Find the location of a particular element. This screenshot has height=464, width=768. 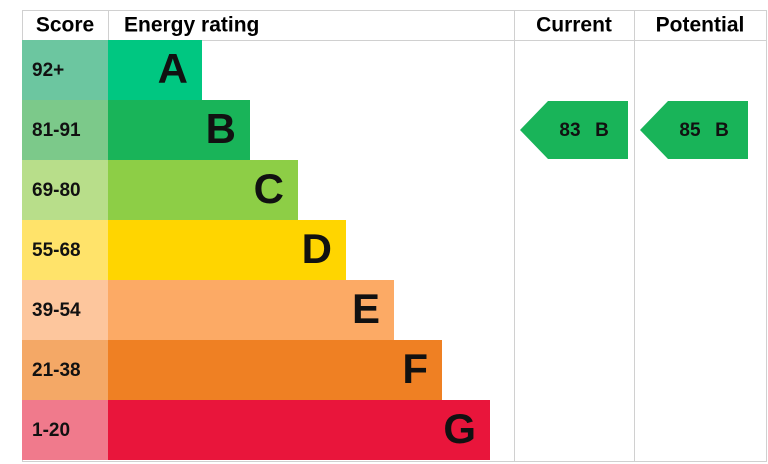

score-label: 92+ is located at coordinates (48, 70).